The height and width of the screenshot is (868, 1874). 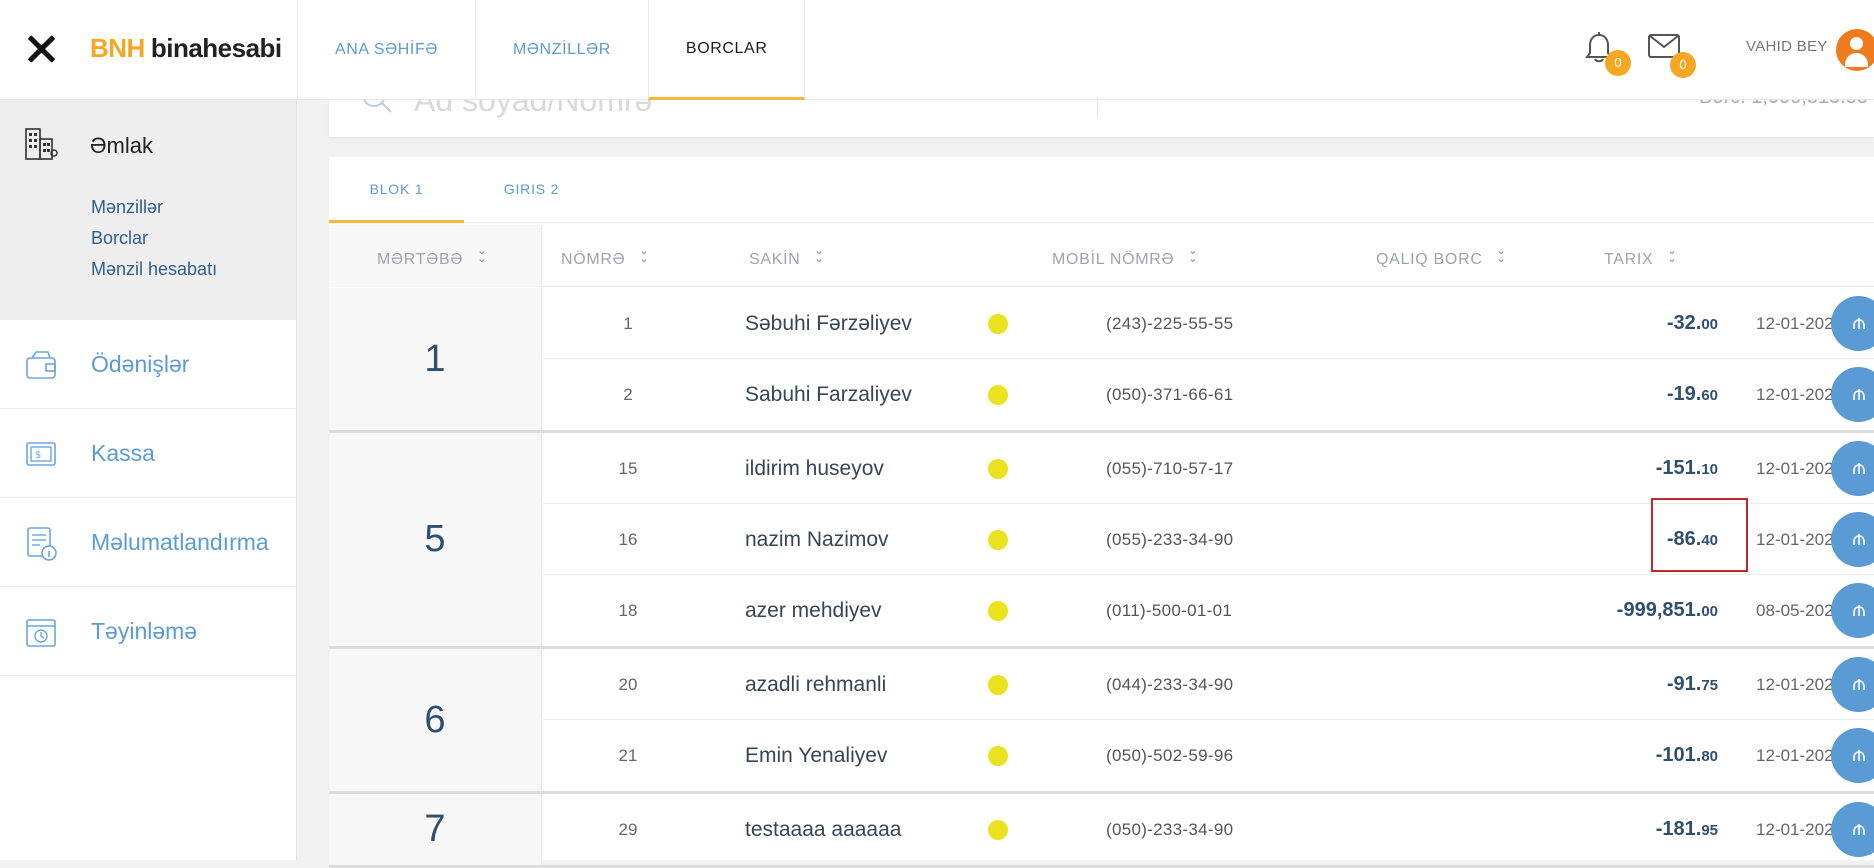 What do you see at coordinates (561, 50) in the screenshot?
I see `tab-apartments: MƏNZİLLƏR` at bounding box center [561, 50].